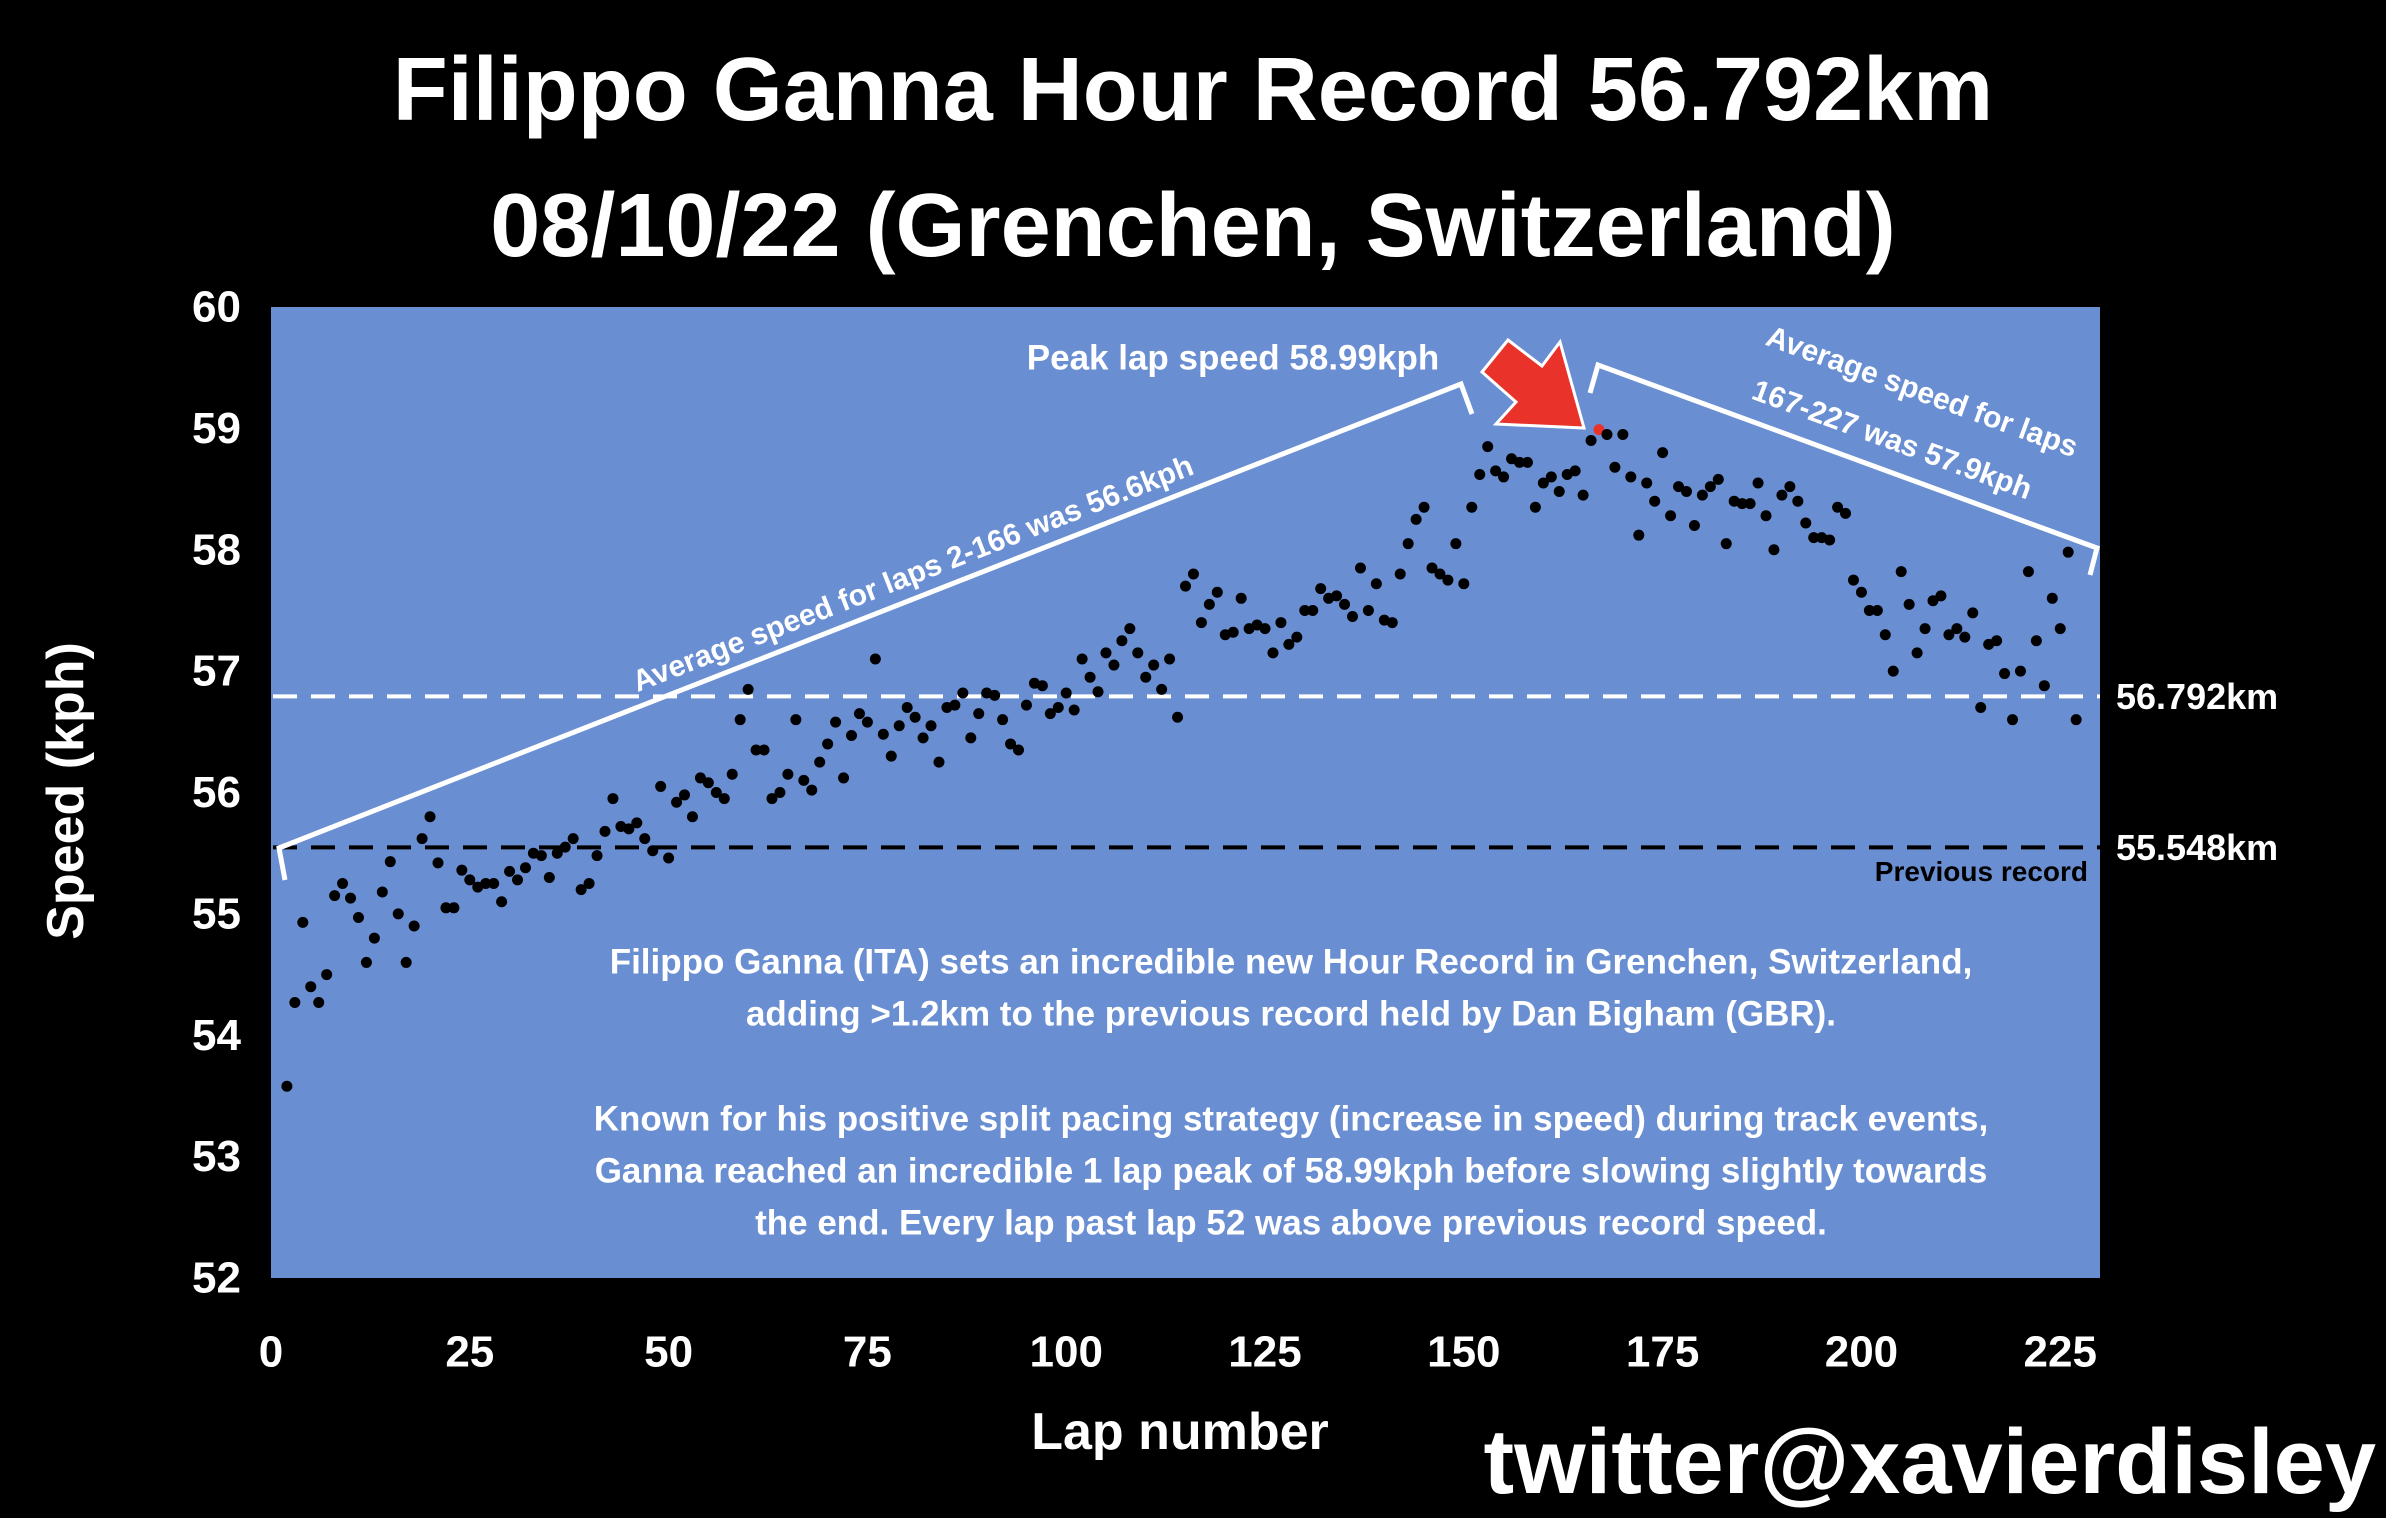  What do you see at coordinates (1861, 1352) in the screenshot?
I see `x-tick-label: 200` at bounding box center [1861, 1352].